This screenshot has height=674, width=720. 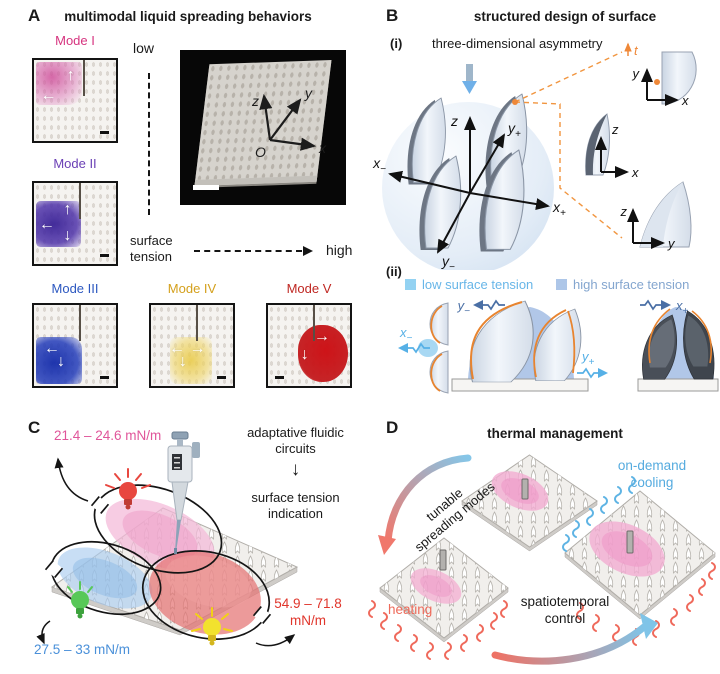 I want to click on plate-heating, so click(x=444, y=590).